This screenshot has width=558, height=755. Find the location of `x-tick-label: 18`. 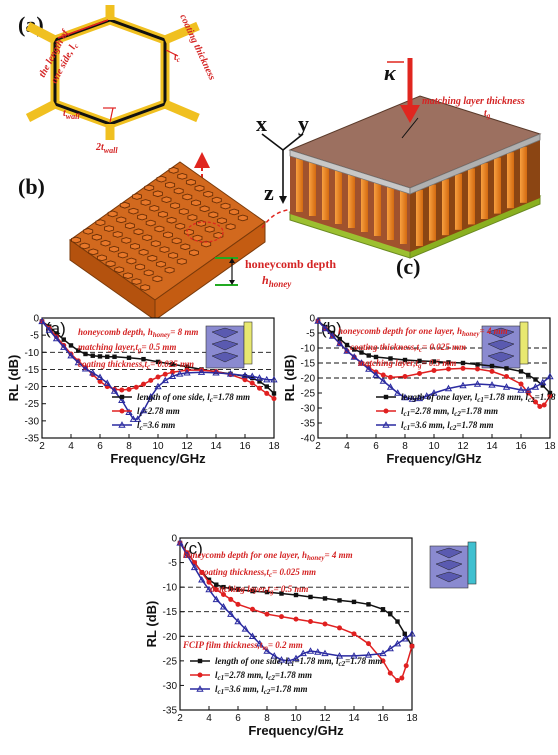

x-tick-label: 18 is located at coordinates (550, 446).